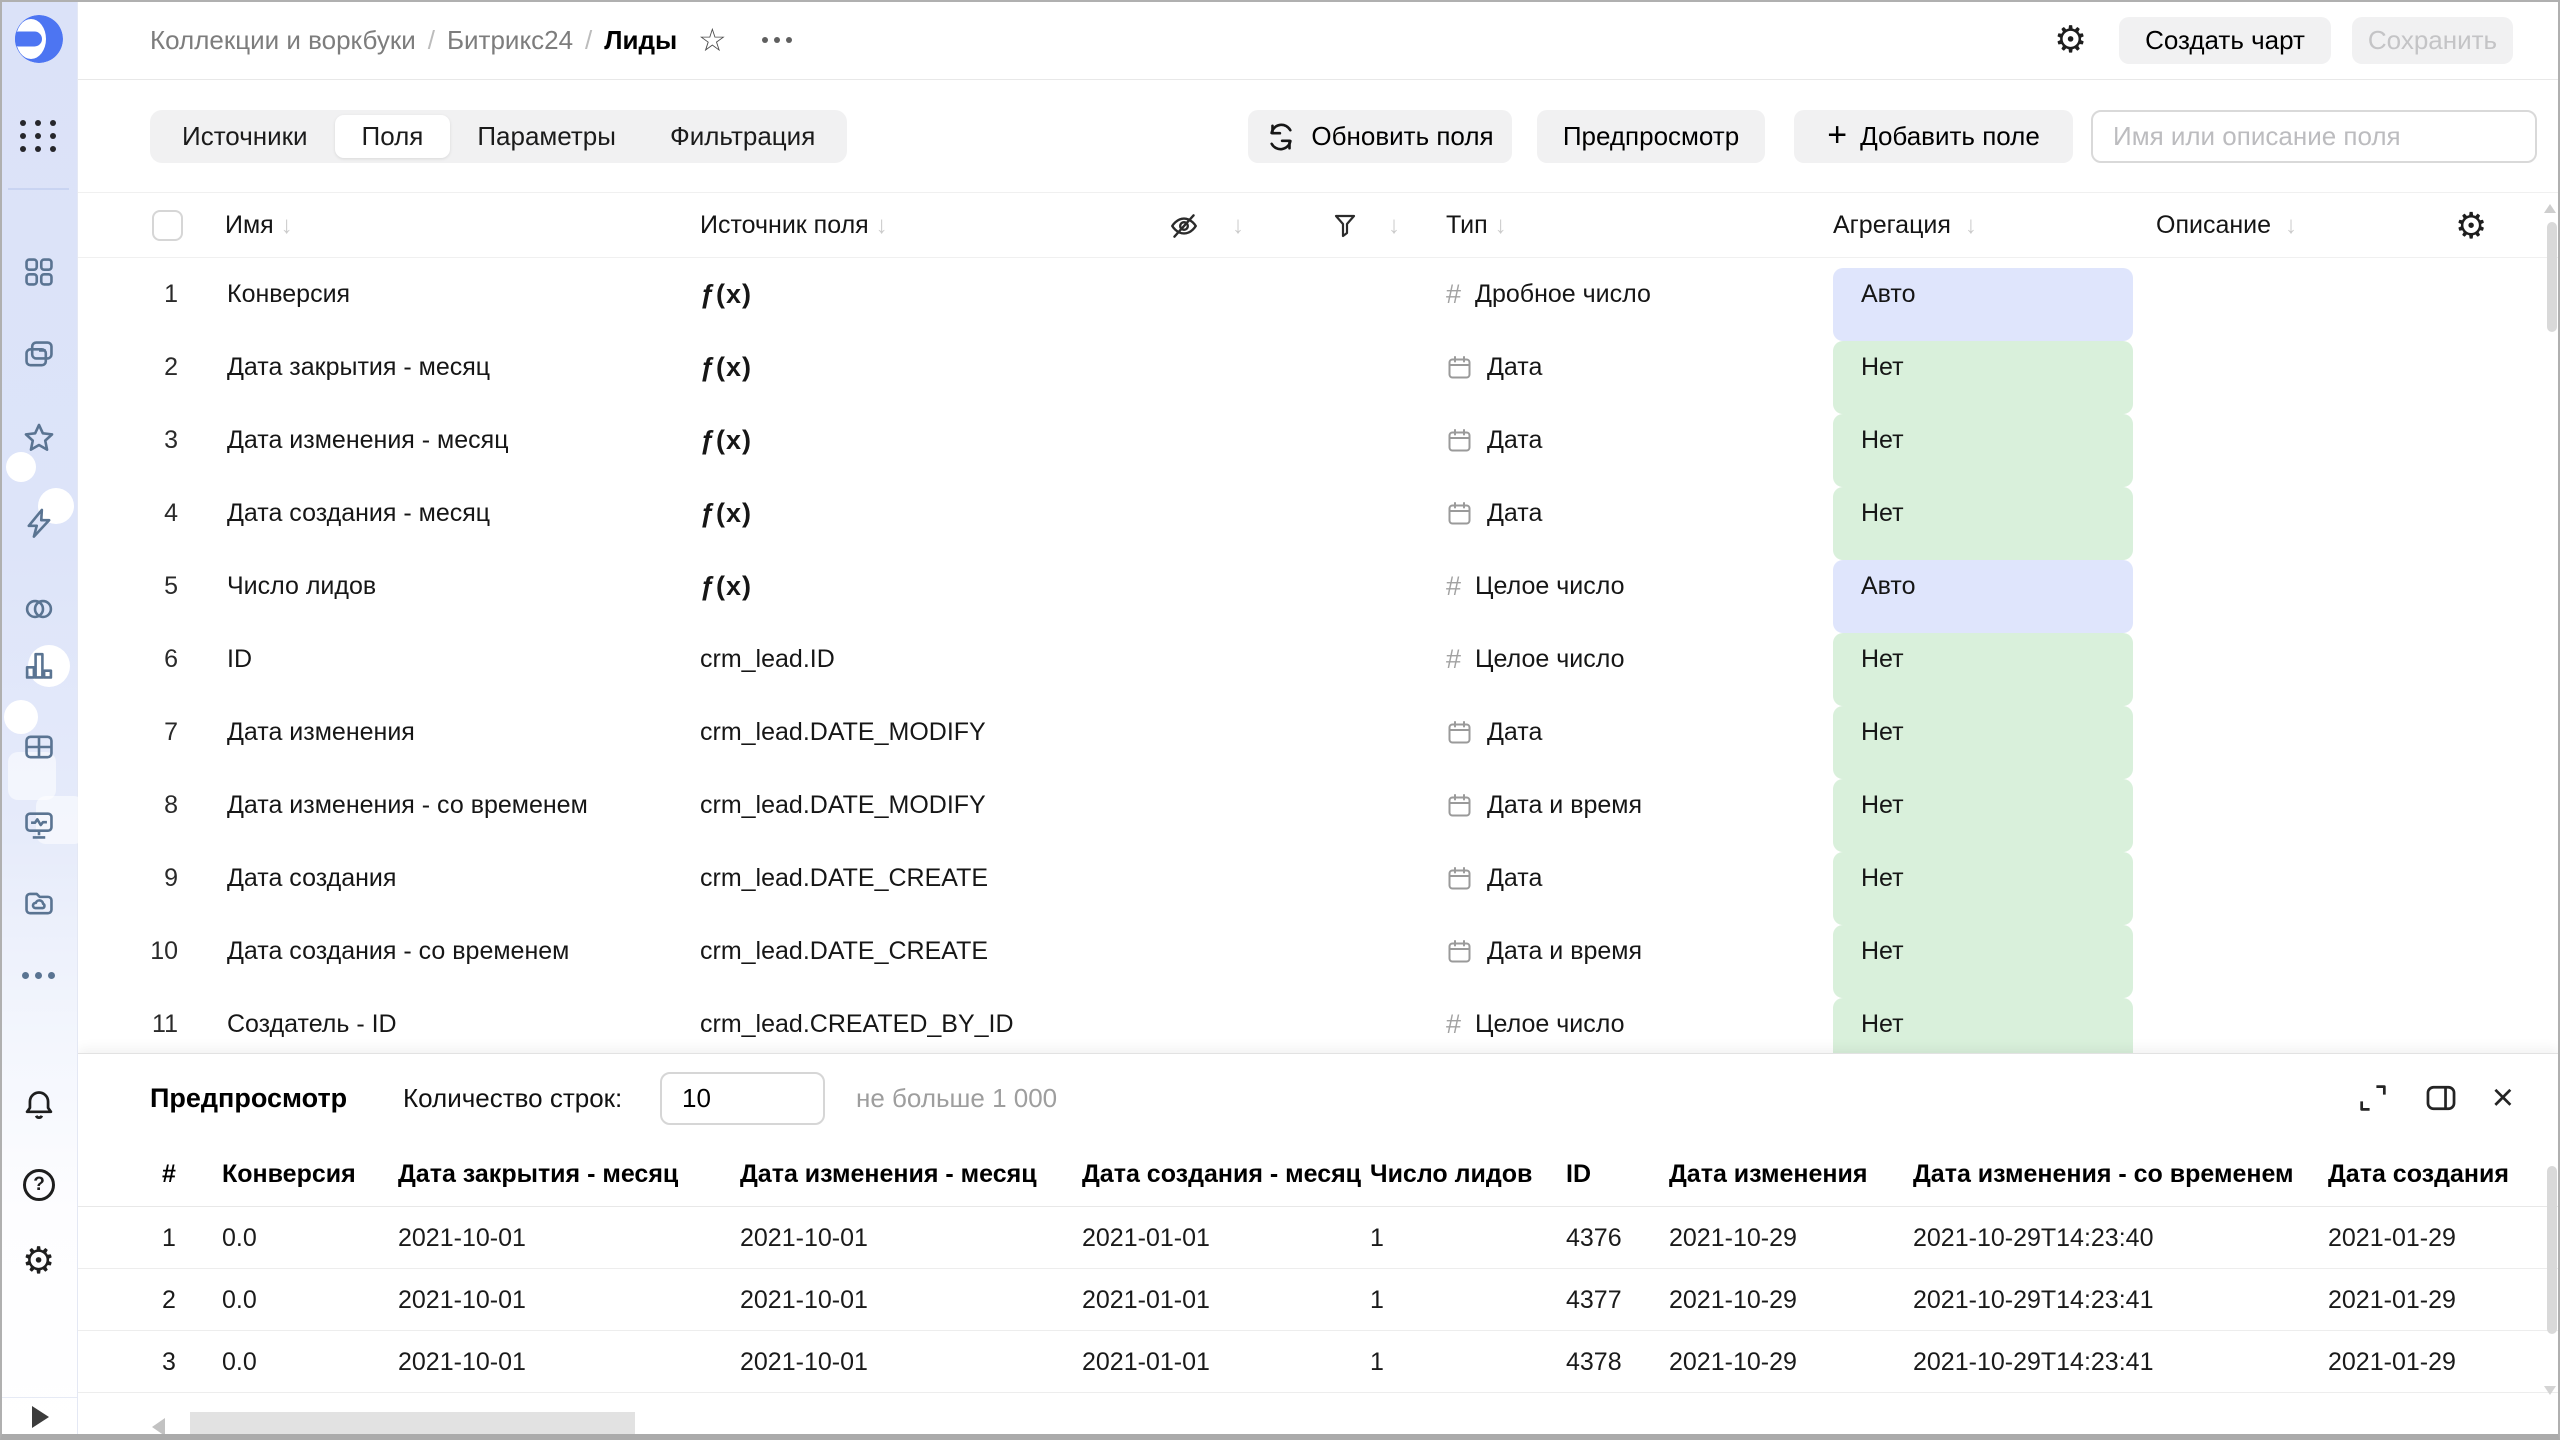 This screenshot has height=1440, width=2560. I want to click on tab-item: Параметры, so click(546, 136).